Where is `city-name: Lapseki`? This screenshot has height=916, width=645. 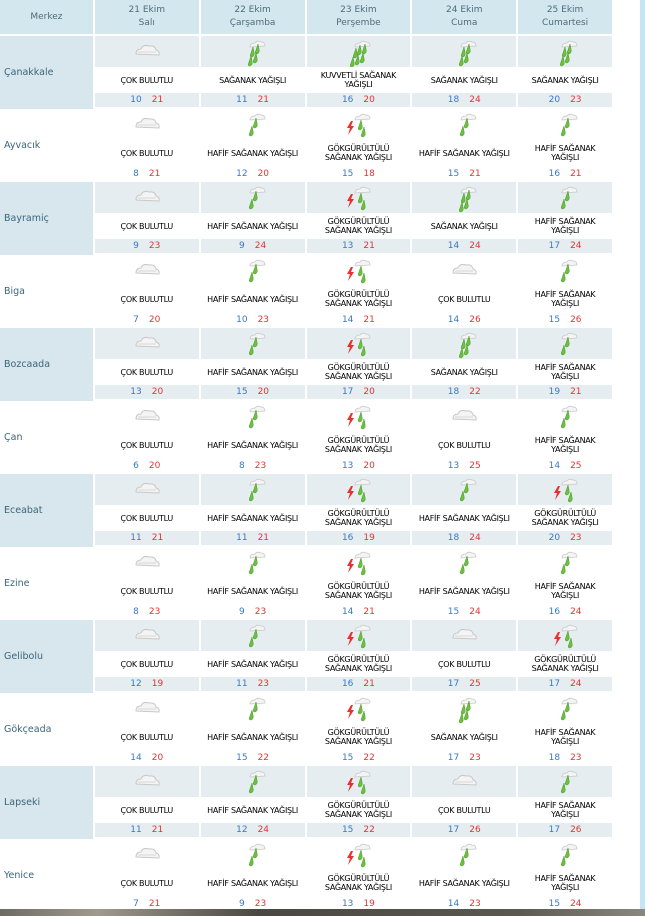 city-name: Lapseki is located at coordinates (47, 802).